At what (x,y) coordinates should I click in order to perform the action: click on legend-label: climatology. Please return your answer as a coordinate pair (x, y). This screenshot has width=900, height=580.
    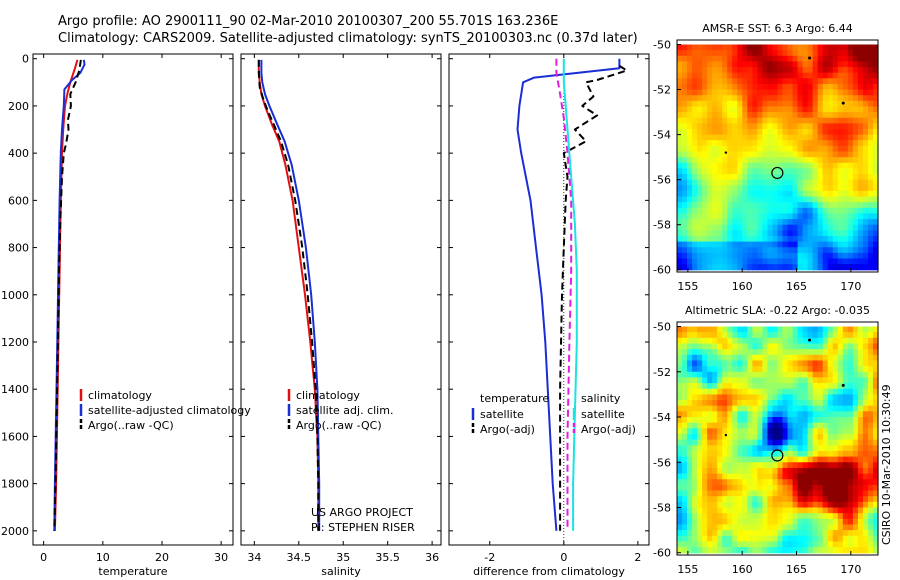
    Looking at the image, I should click on (120, 395).